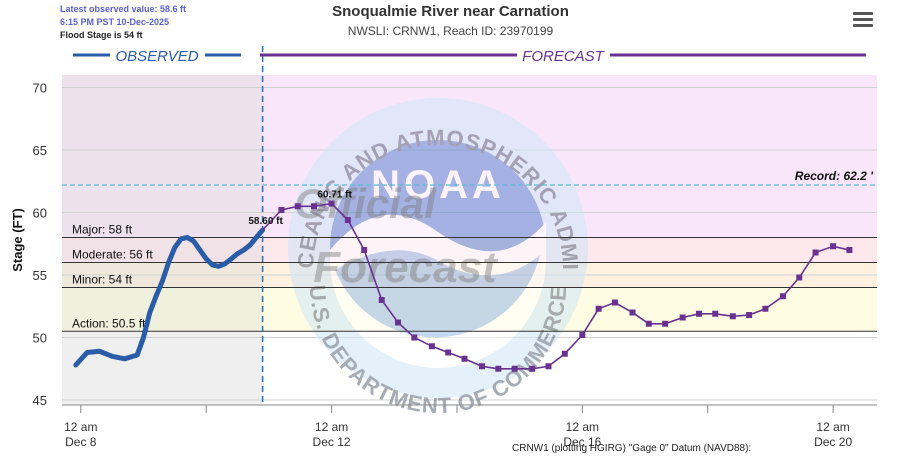  Describe the element at coordinates (834, 176) in the screenshot. I see `record-label: Record: 62.2 '` at that location.